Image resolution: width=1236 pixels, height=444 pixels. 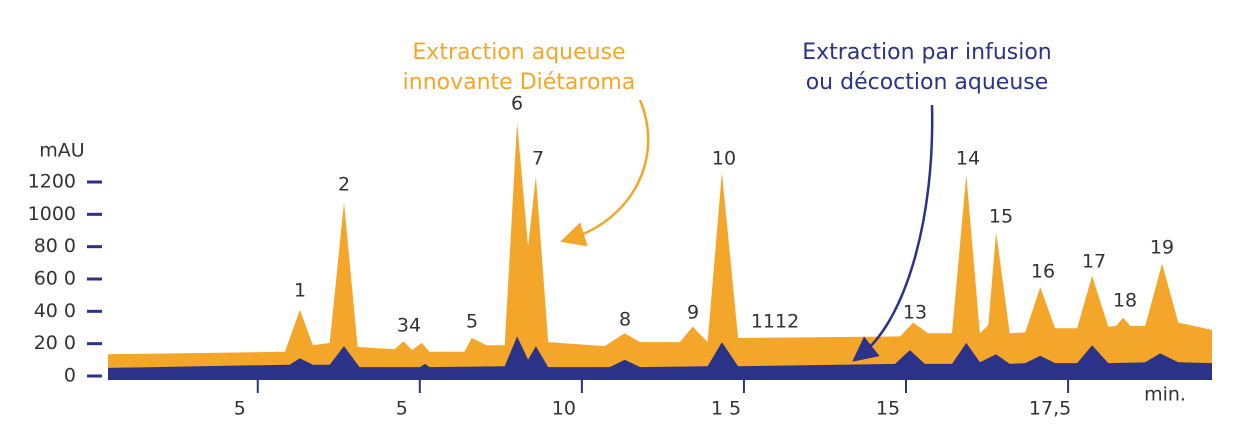 What do you see at coordinates (888, 409) in the screenshot?
I see `x-tick-label: 15` at bounding box center [888, 409].